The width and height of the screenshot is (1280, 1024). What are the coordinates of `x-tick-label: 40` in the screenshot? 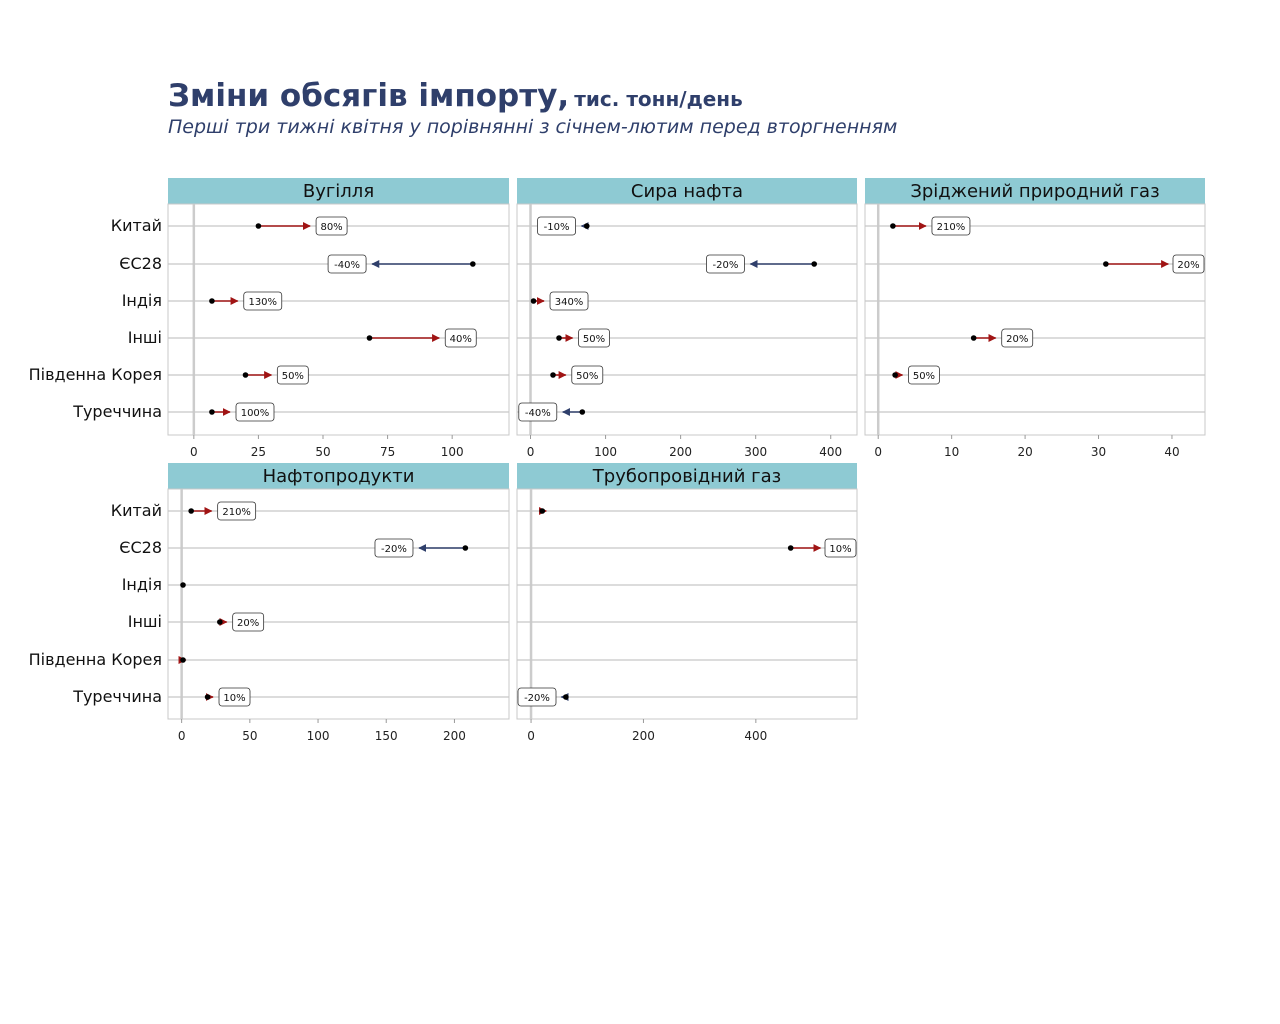 It's located at (1171, 452).